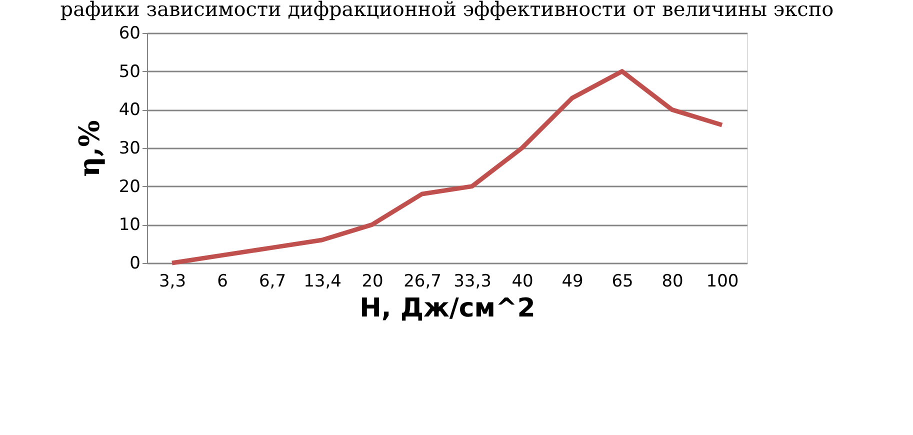  What do you see at coordinates (129, 72) in the screenshot?
I see `y-tick-label: 50` at bounding box center [129, 72].